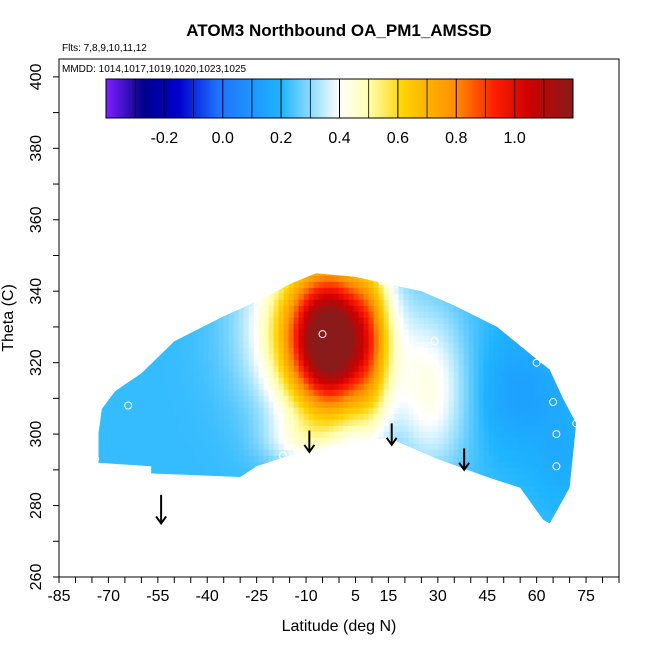 The image size is (650, 650). Describe the element at coordinates (391, 442) in the screenshot. I see `arrow-head` at that location.